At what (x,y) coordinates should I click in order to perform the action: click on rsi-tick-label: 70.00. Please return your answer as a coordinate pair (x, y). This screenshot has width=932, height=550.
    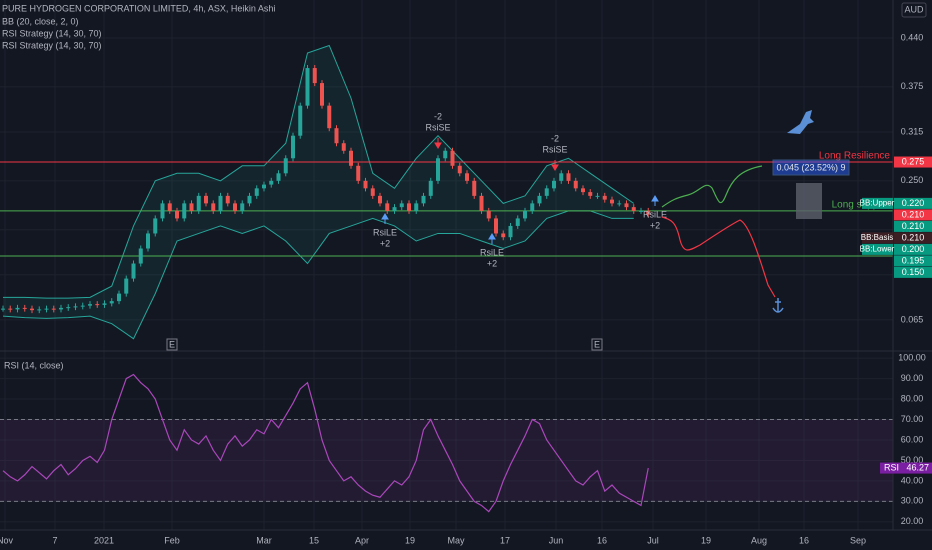
    Looking at the image, I should click on (912, 419).